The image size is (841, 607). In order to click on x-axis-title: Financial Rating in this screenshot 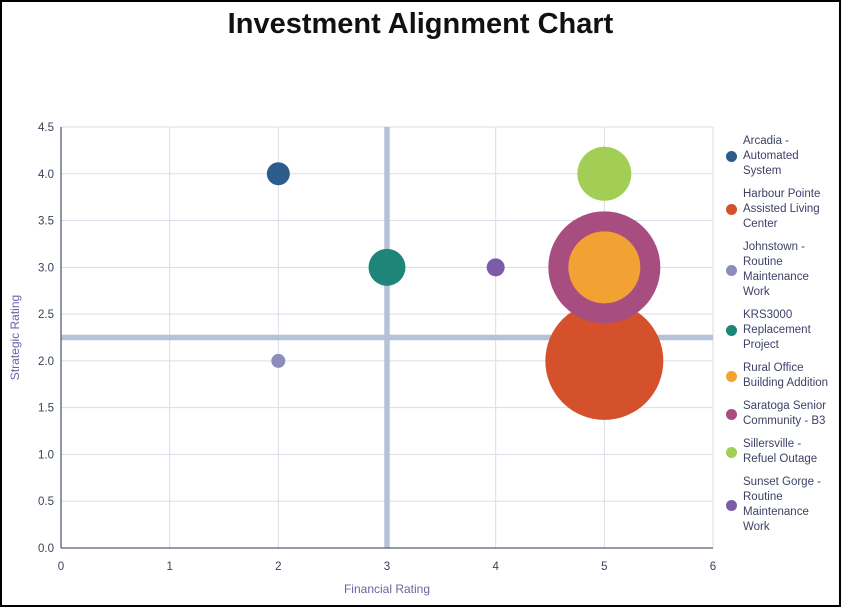, I will do `click(387, 589)`.